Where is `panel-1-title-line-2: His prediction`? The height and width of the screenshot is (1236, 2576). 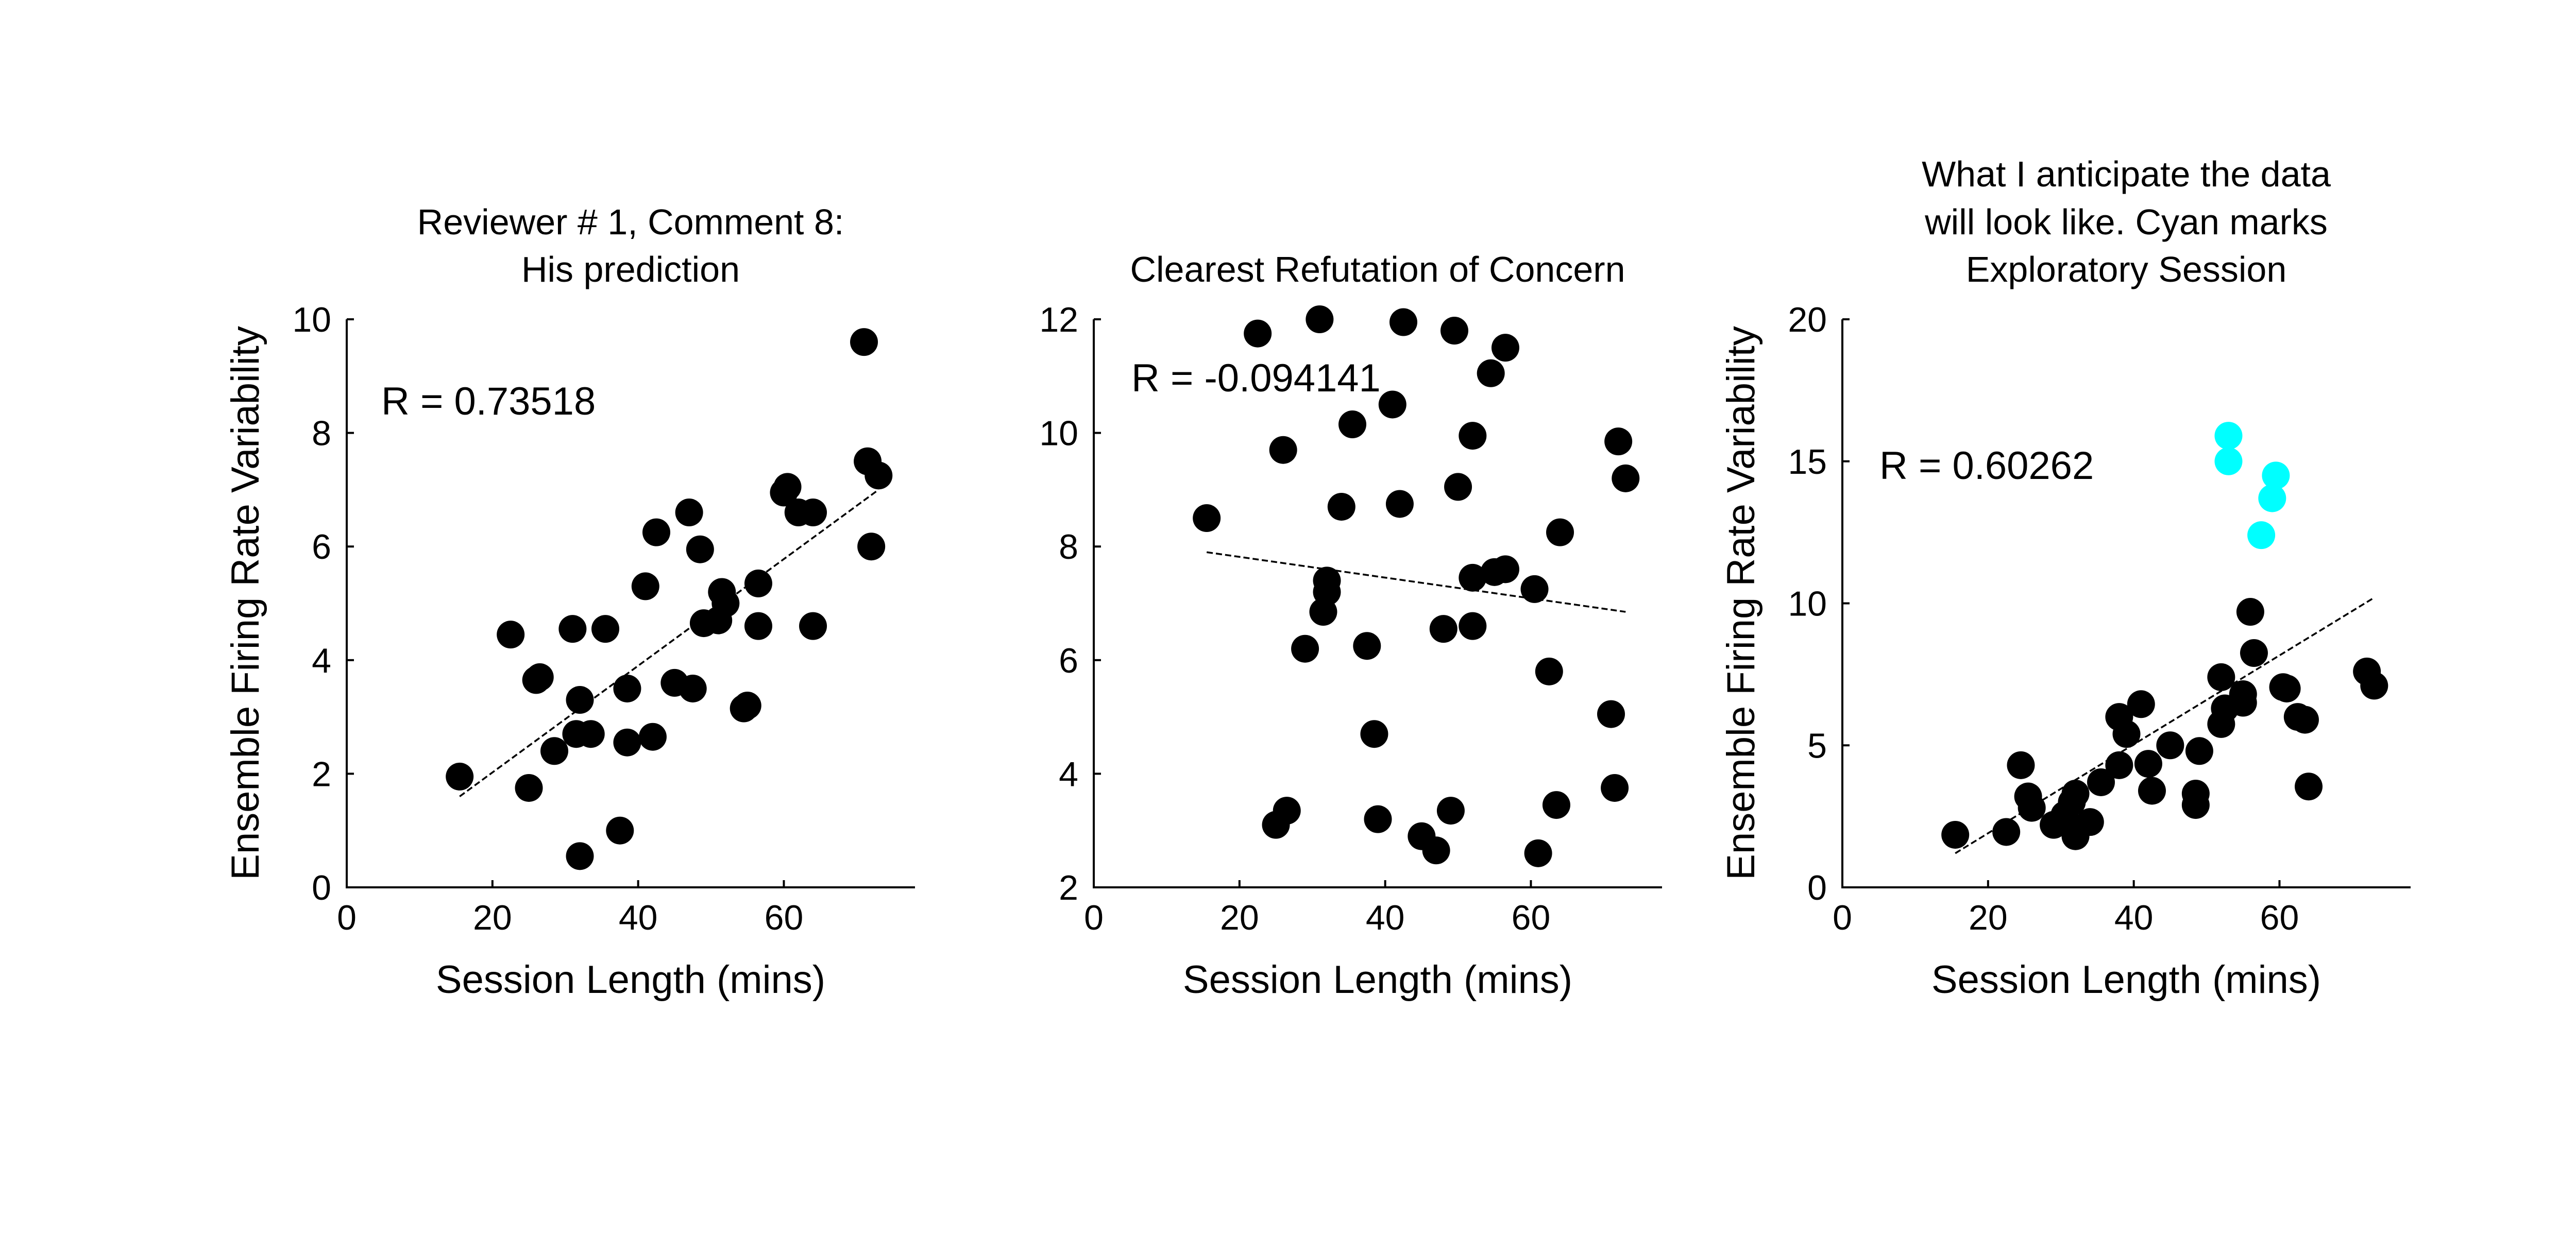 panel-1-title-line-2: His prediction is located at coordinates (630, 269).